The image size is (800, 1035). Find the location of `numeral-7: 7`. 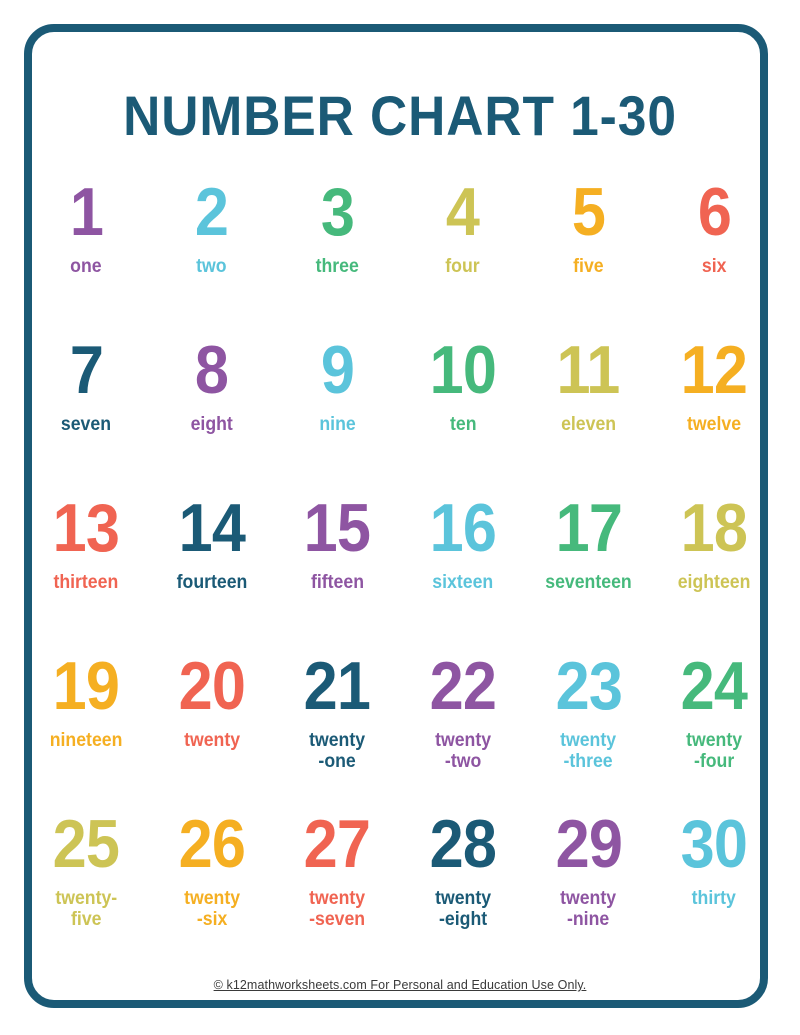

numeral-7: 7 is located at coordinates (86, 370).